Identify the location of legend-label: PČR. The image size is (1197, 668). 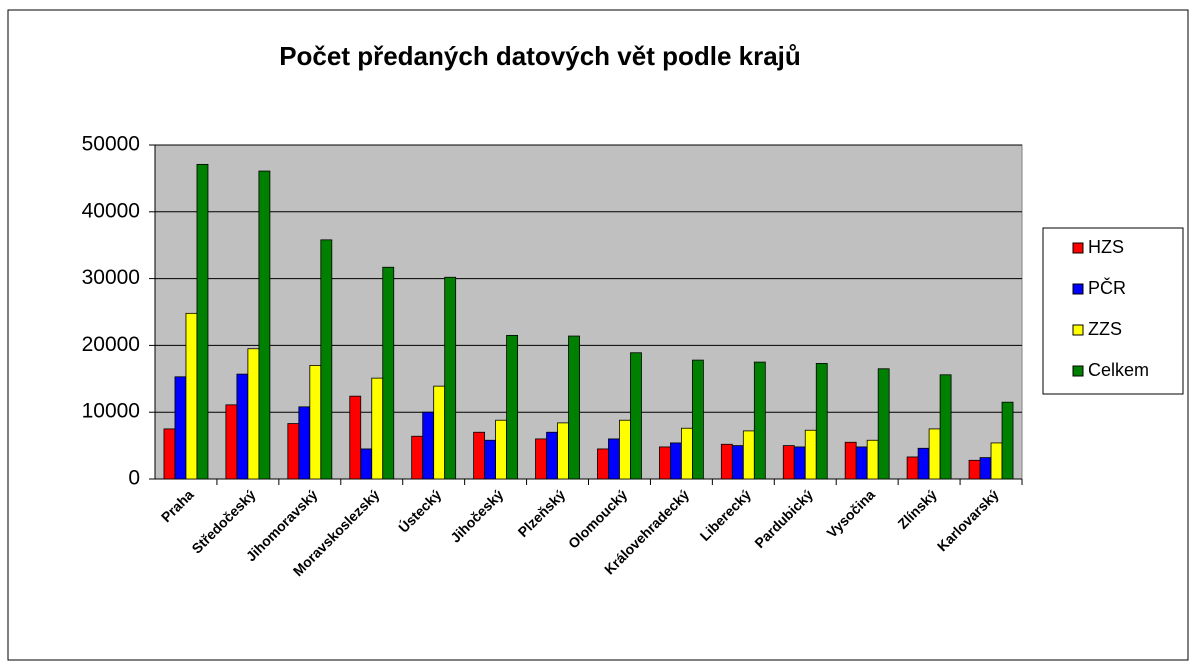
(1107, 287).